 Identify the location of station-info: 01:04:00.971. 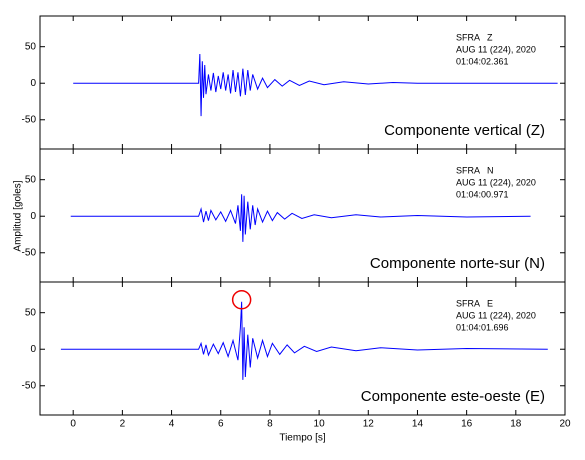
(482, 194).